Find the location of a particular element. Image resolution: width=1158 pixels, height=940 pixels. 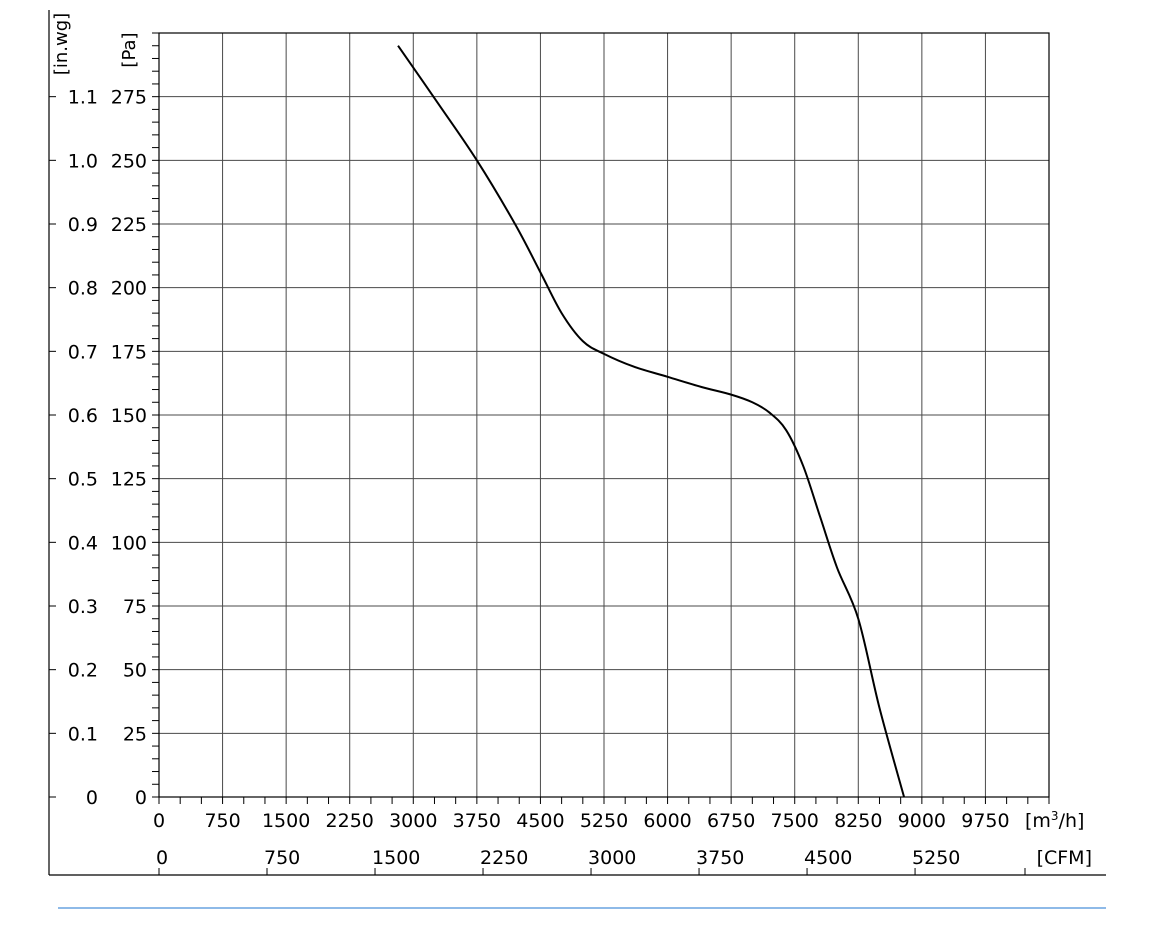

x-tick-label: 5250 is located at coordinates (604, 821).